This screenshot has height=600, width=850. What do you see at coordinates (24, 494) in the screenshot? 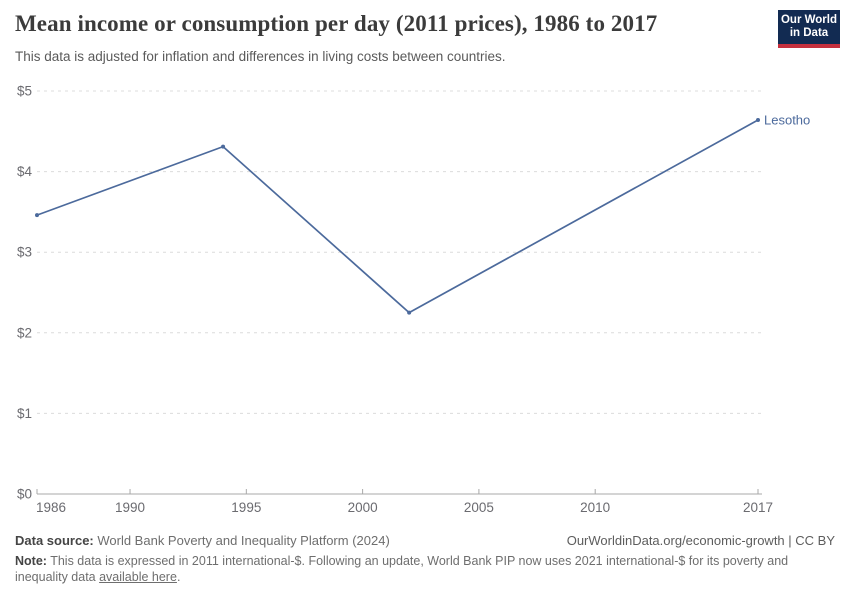
I see `y-tick-label: $0` at bounding box center [24, 494].